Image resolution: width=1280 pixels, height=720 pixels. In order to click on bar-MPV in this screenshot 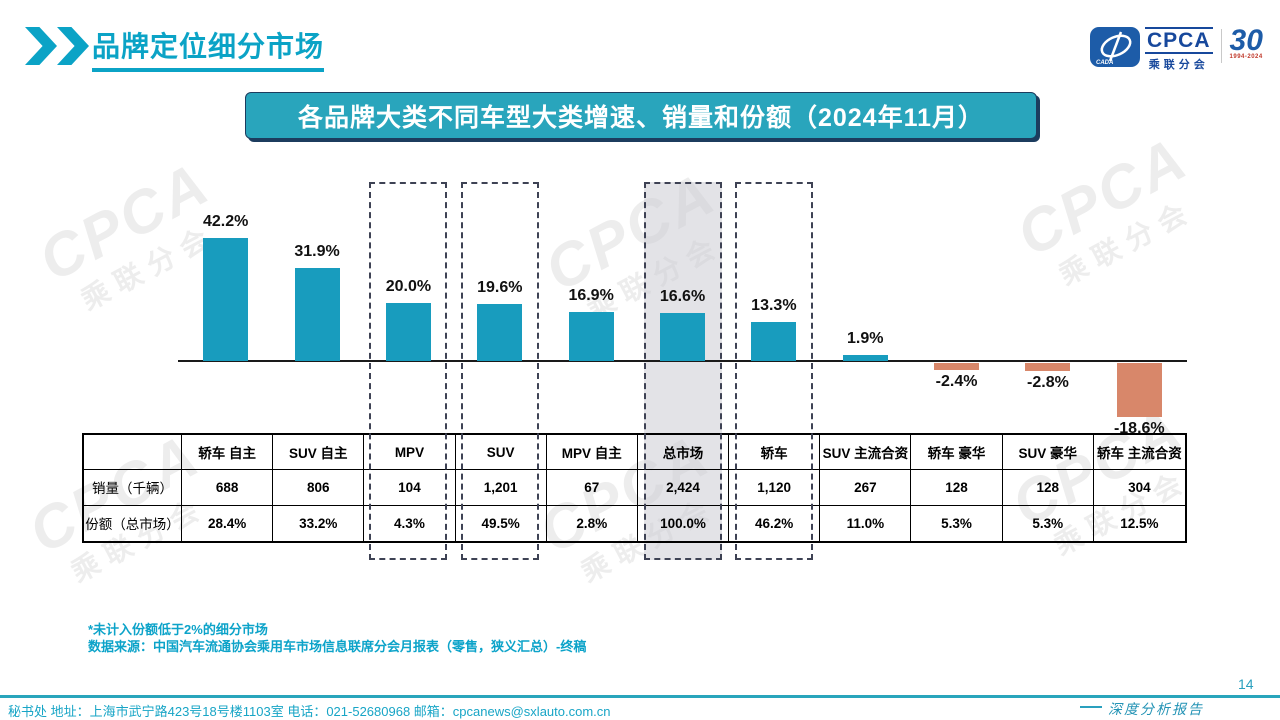, I will do `click(408, 332)`.